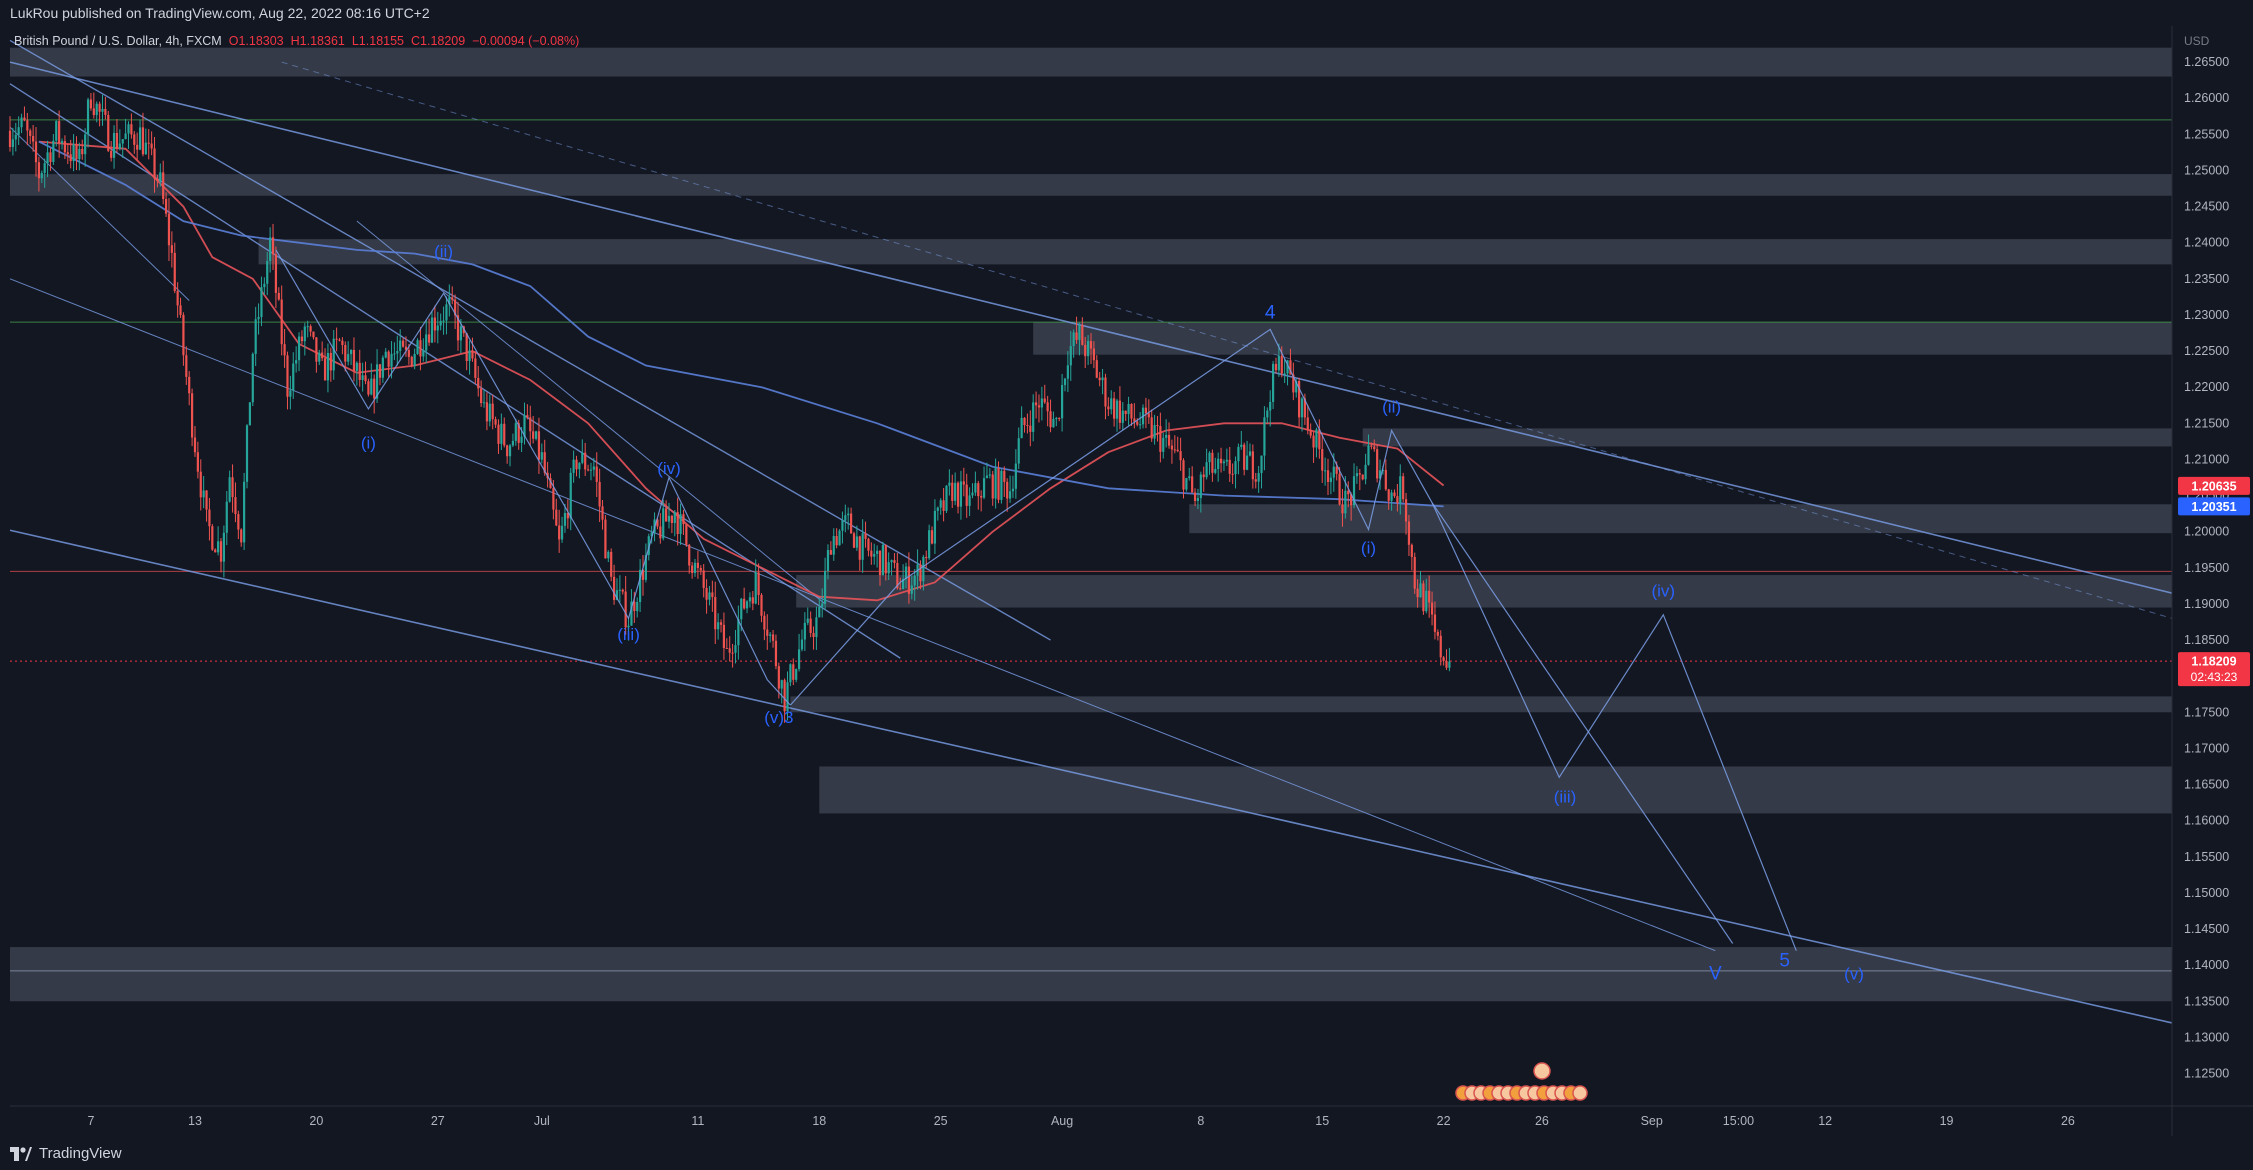 This screenshot has height=1170, width=2253. Describe the element at coordinates (66, 1153) in the screenshot. I see `tradingview-logo: TradingView` at that location.